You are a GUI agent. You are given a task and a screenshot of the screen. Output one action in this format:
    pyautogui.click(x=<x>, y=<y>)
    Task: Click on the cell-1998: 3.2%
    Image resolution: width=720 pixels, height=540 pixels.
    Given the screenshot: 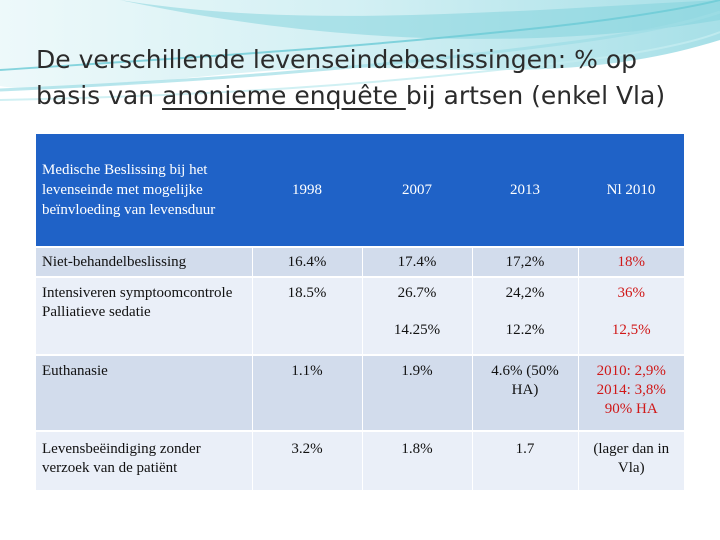 What is the action you would take?
    pyautogui.click(x=306, y=460)
    